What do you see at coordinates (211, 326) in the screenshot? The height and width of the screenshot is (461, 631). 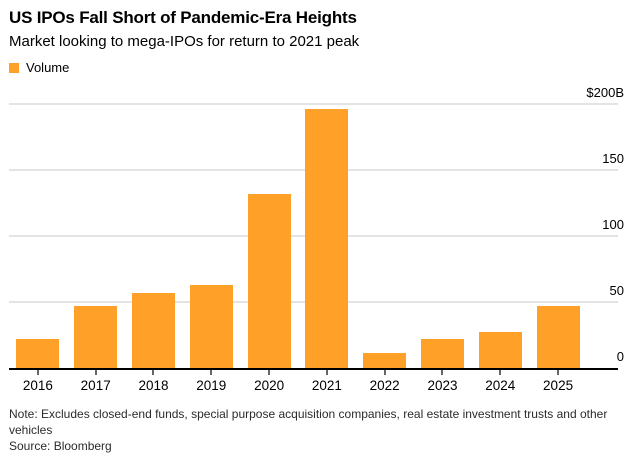 I see `bar-2019` at bounding box center [211, 326].